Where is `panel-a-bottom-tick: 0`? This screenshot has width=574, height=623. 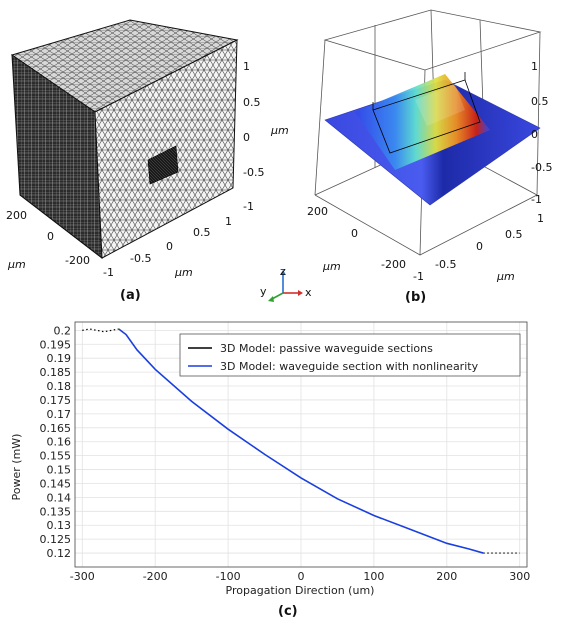 panel-a-bottom-tick: 0 is located at coordinates (169, 246).